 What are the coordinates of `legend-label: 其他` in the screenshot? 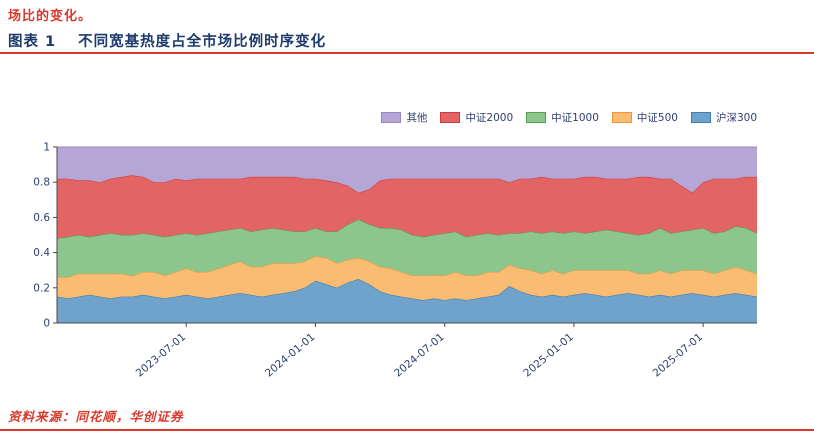 It's located at (417, 118).